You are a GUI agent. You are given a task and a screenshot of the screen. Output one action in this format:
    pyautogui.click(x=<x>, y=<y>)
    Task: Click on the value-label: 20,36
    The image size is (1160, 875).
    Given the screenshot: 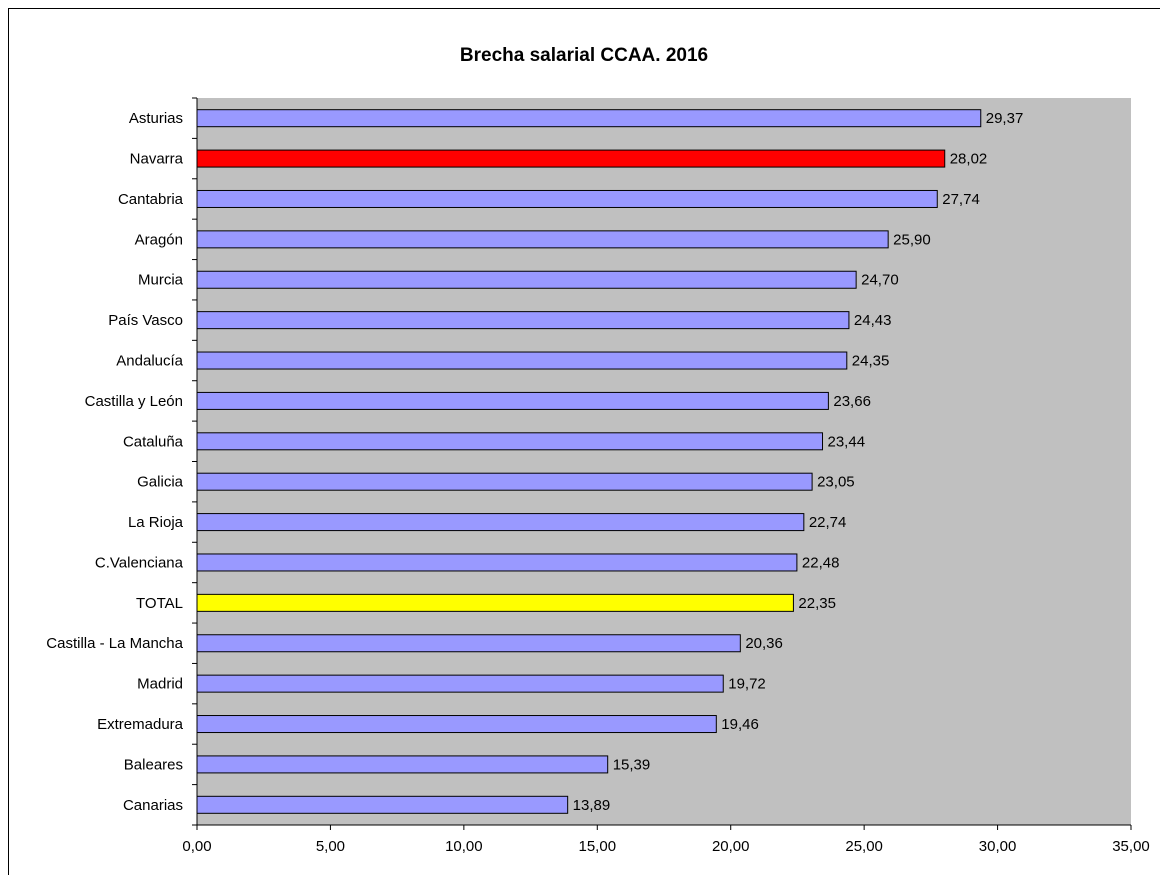 What is the action you would take?
    pyautogui.click(x=764, y=643)
    